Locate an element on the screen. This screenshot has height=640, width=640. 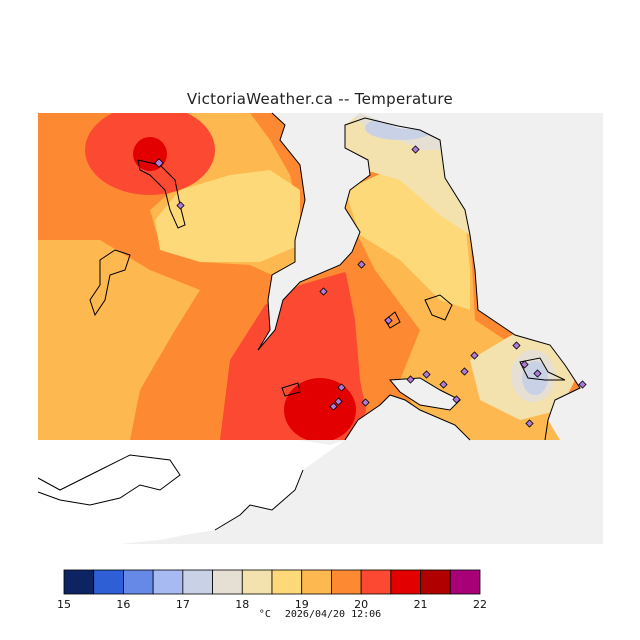
legend-tick-label: 21 is located at coordinates (421, 604).